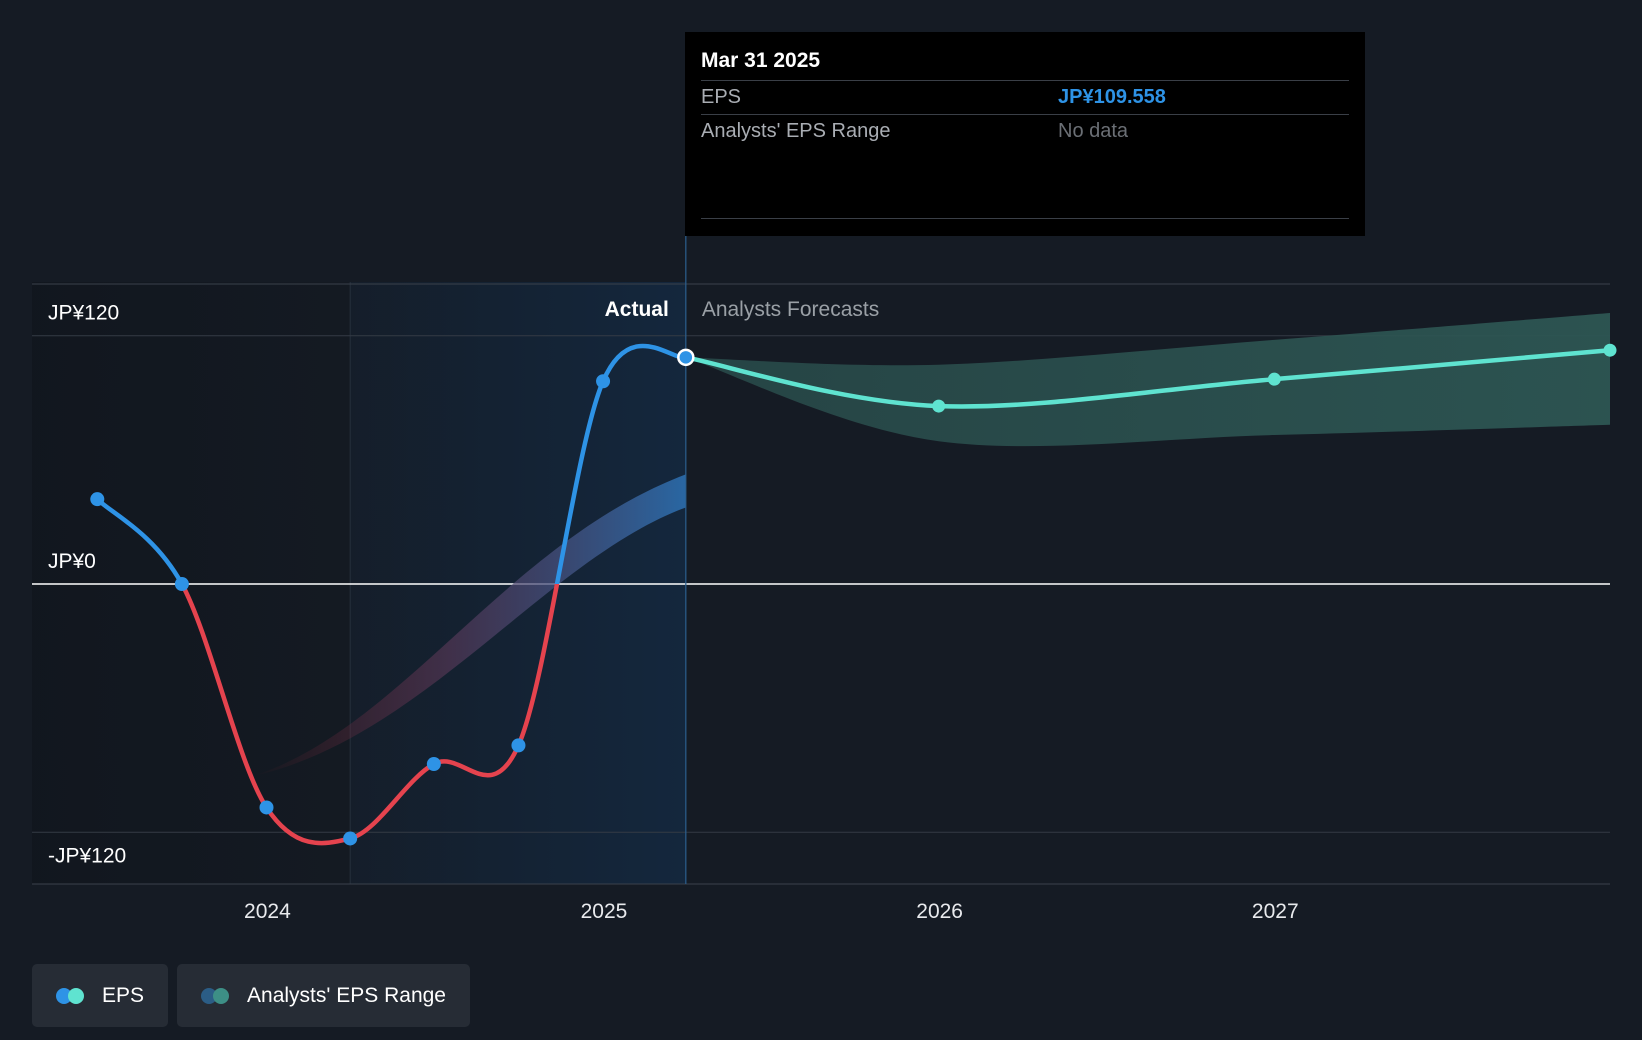 This screenshot has height=1040, width=1642. Describe the element at coordinates (1093, 131) in the screenshot. I see `tooltip-range-value: No data` at that location.